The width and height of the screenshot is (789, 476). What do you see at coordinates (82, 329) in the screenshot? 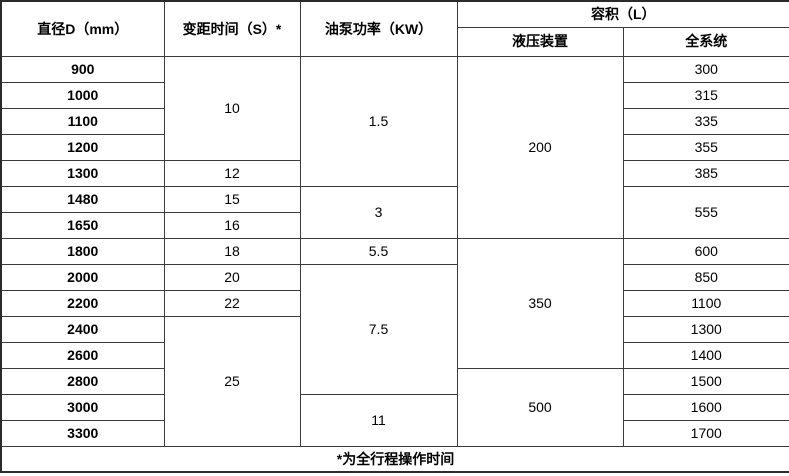
I see `diameter-cell: 2400` at bounding box center [82, 329].